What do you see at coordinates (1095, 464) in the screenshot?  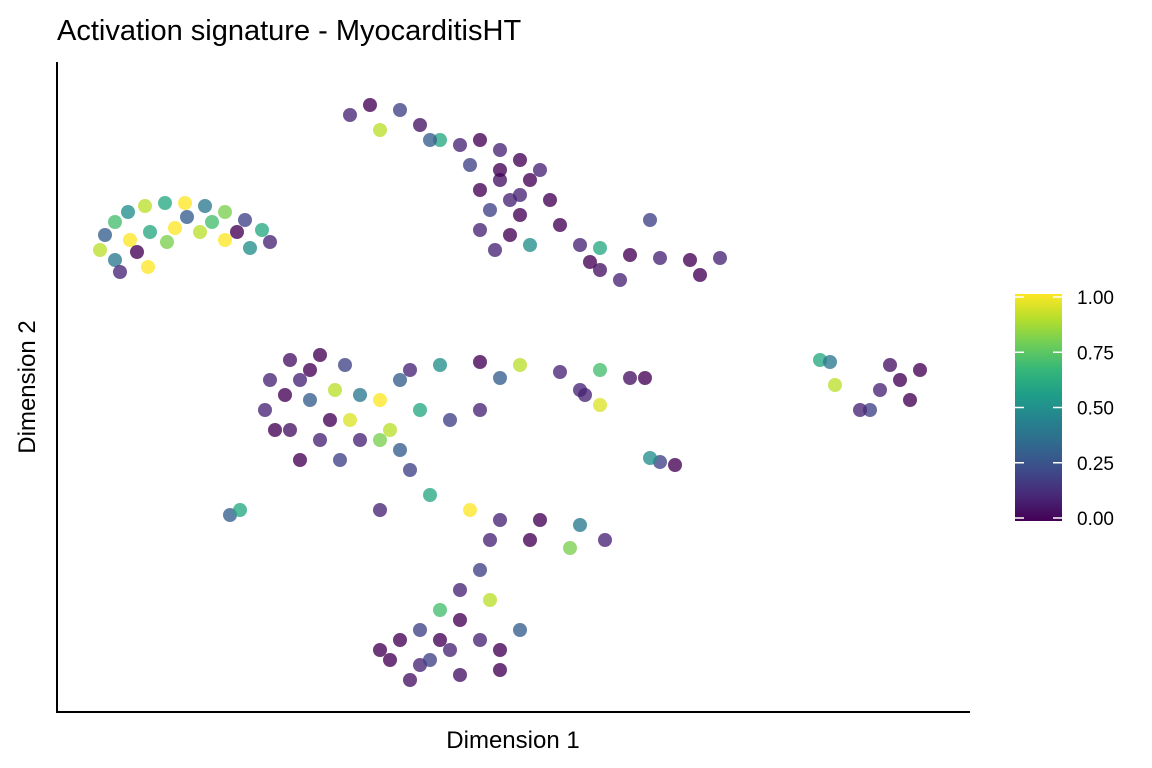 I see `colorbar-tick-label: 0.25` at bounding box center [1095, 464].